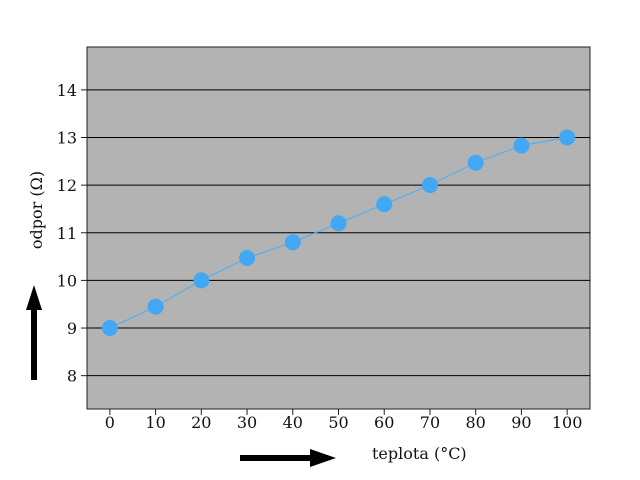  I want to click on x-tick-label: 0, so click(110, 422).